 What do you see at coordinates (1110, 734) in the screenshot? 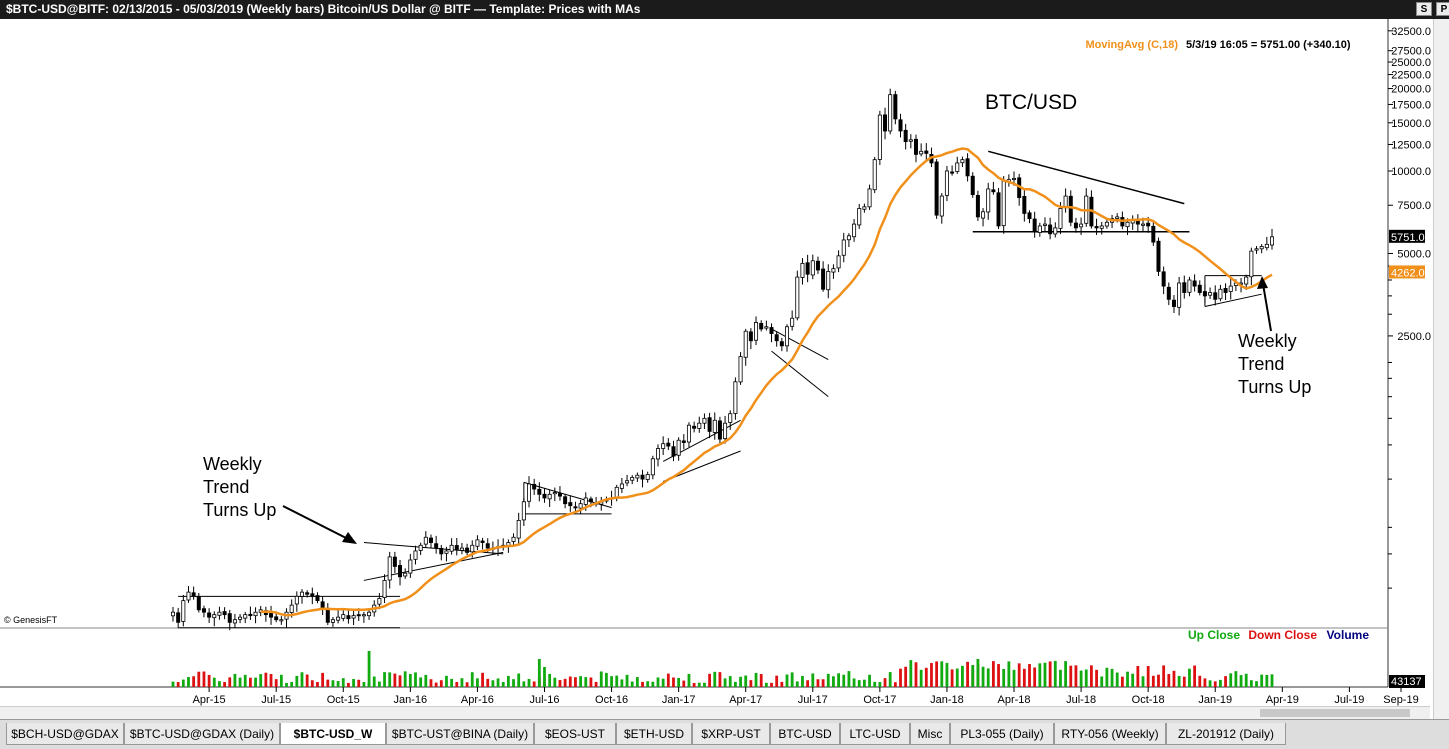
I see `tab-rty-056-weekly: RTY-056 (Weekly)` at bounding box center [1110, 734].